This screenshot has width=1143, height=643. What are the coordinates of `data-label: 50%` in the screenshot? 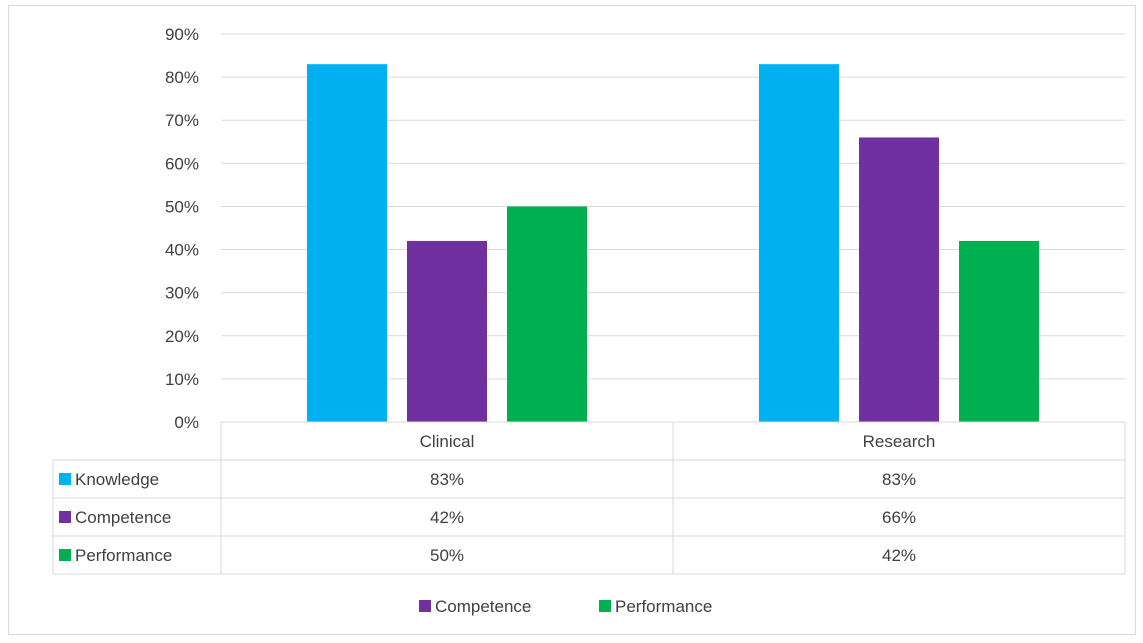 It's located at (447, 555).